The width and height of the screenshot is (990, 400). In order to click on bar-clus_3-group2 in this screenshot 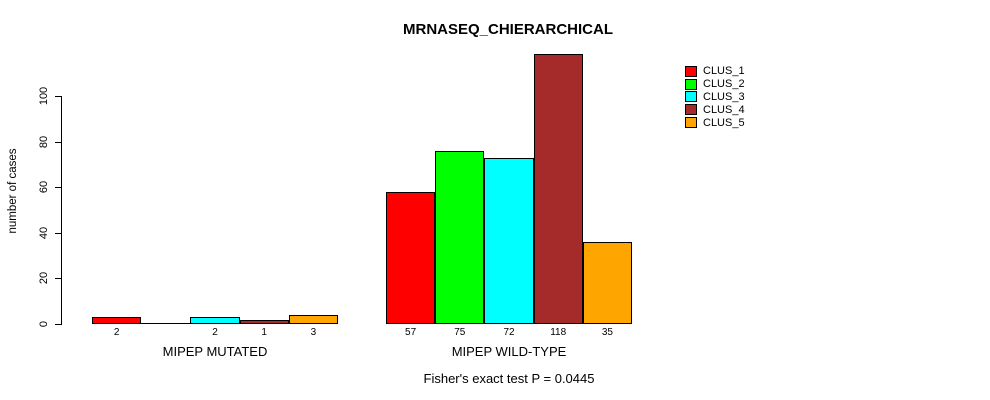, I will do `click(509, 241)`.